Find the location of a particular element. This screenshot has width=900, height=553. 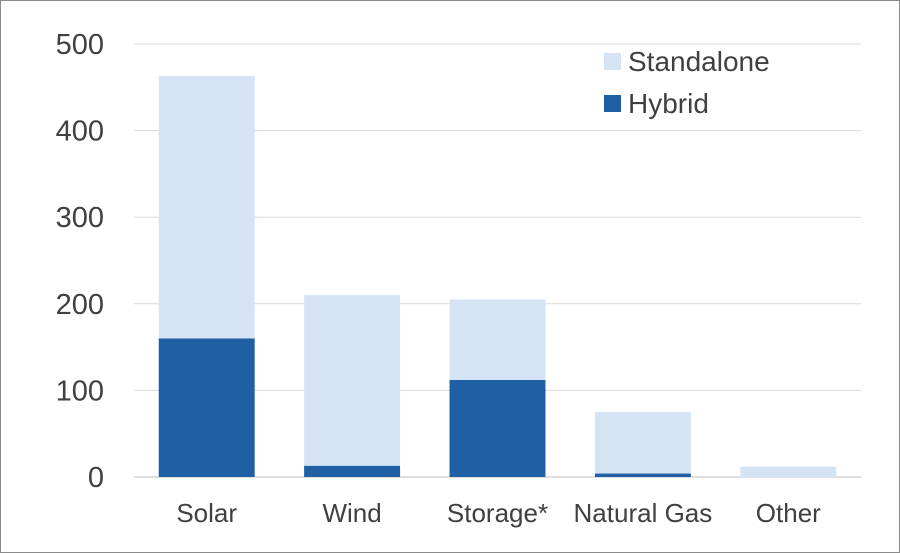

y-tick-label: 500 is located at coordinates (80, 45).